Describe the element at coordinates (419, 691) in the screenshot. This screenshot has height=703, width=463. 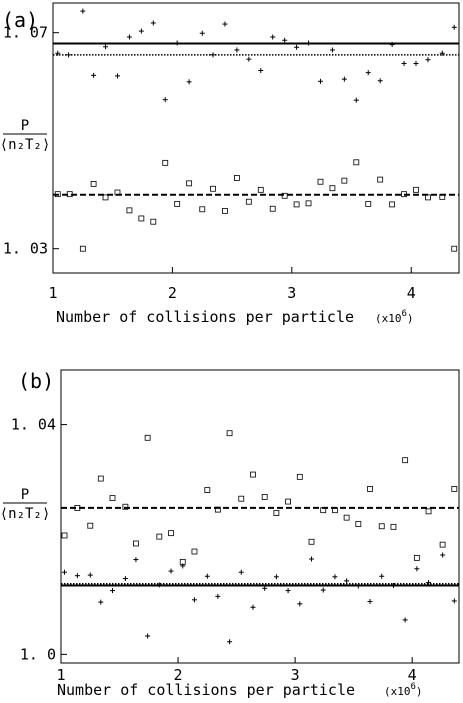
I see `panel-b-x-multiplier-close: )` at that location.